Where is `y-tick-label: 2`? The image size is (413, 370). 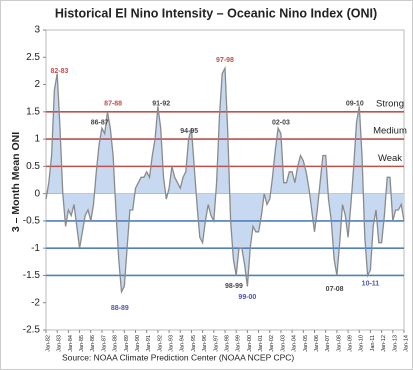
y-tick-label: 2 is located at coordinates (37, 84).